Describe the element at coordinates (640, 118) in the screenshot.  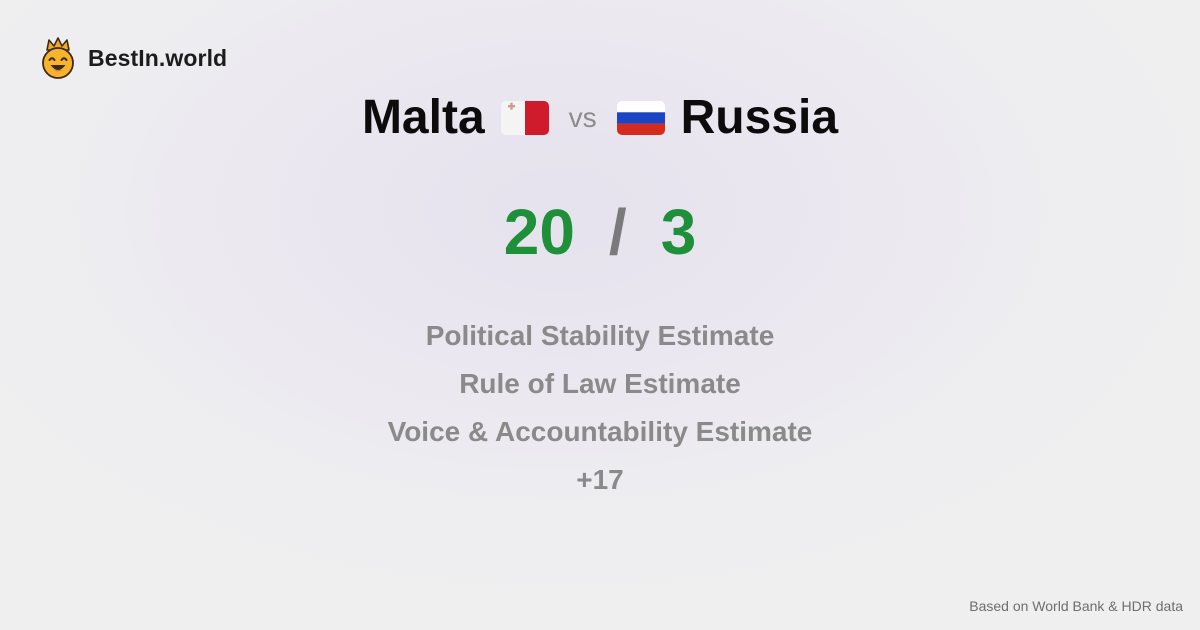
I see `russia-flag-icon` at that location.